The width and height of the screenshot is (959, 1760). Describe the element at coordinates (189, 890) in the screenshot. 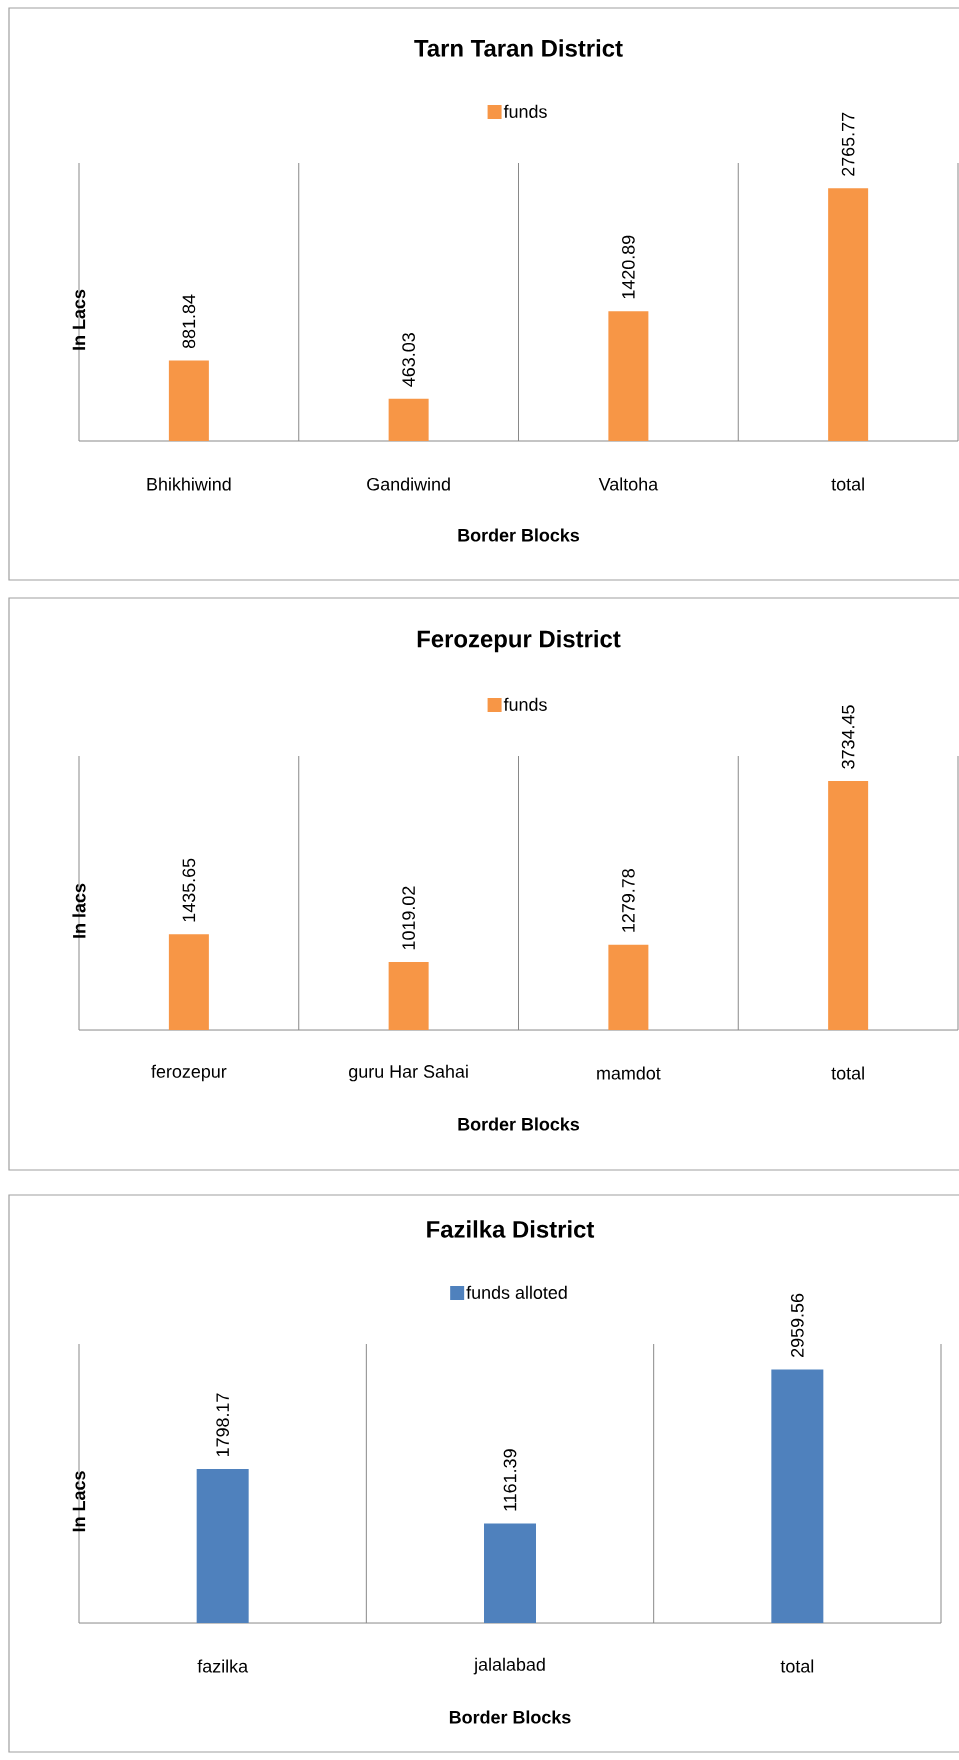

I see `data-label: 1435.65` at that location.